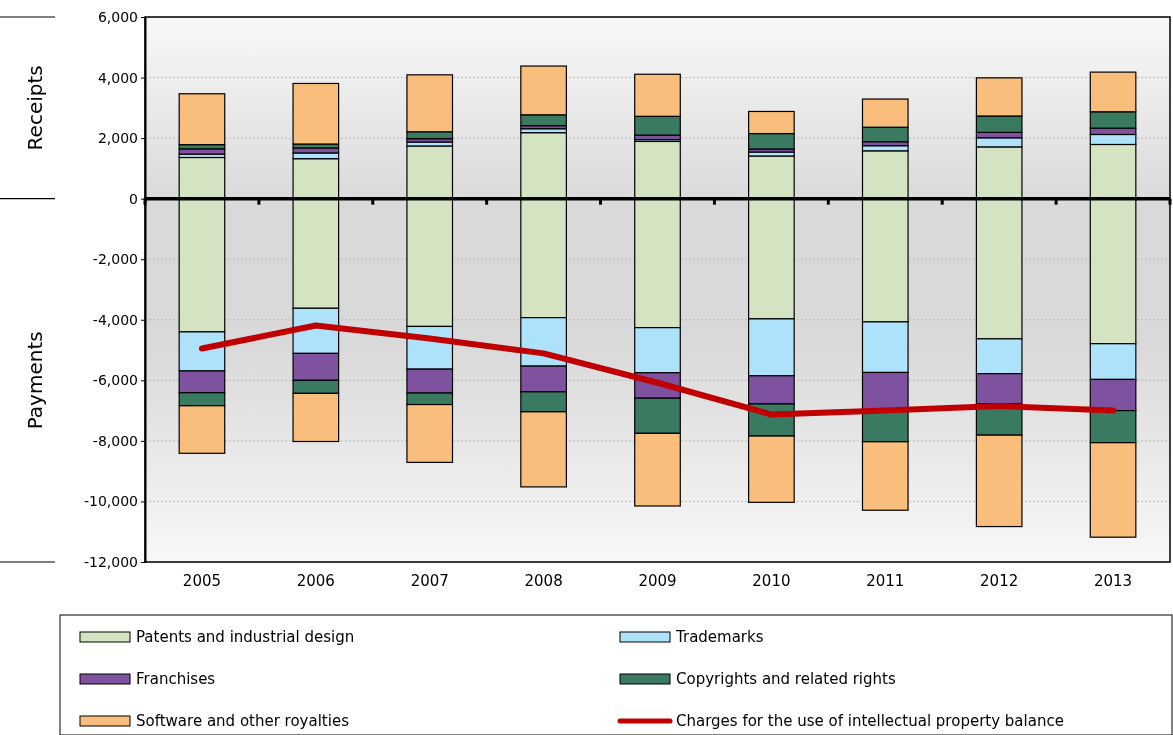 The height and width of the screenshot is (735, 1173). Describe the element at coordinates (1113, 581) in the screenshot. I see `x-tick-label: 2013` at that location.